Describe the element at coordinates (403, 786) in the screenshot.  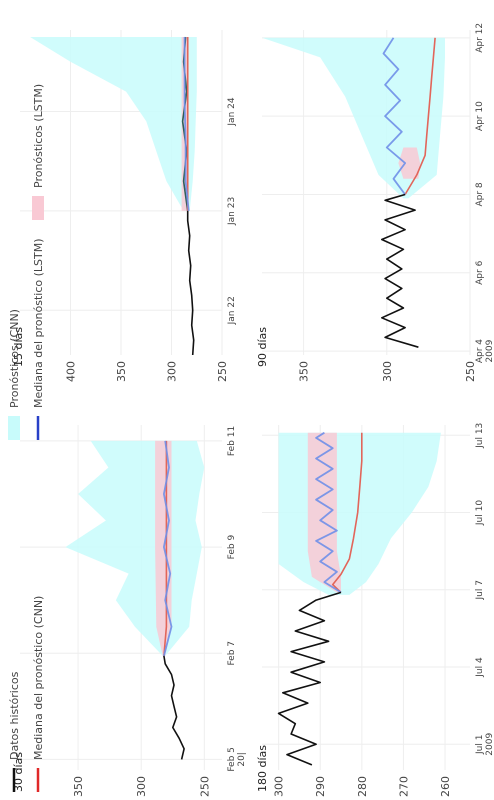
I see `y-tick-label: 270` at that location.